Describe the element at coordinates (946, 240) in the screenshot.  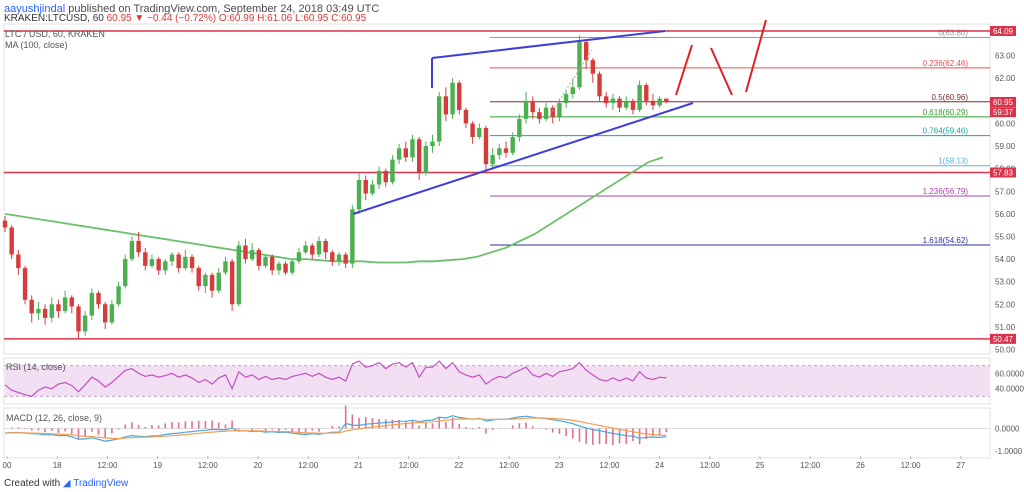
I see `fib-level-label: 1.618(54.62)` at that location.